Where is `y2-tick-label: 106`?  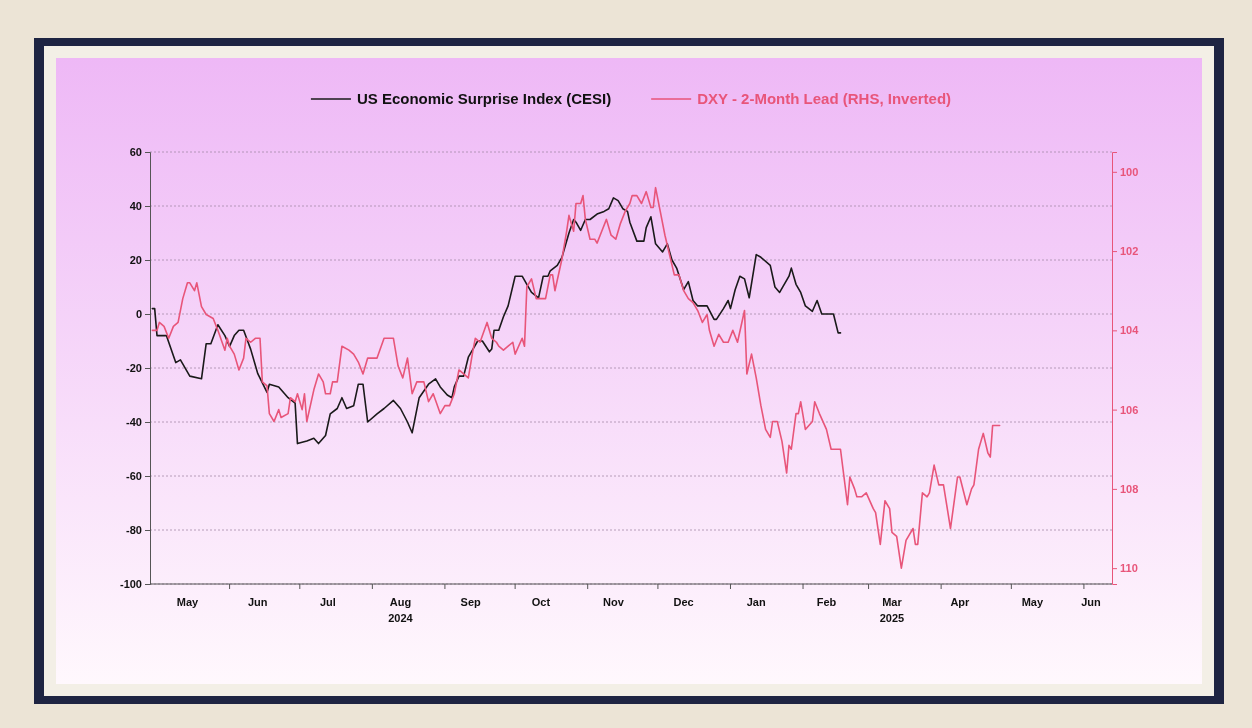 y2-tick-label: 106 is located at coordinates (1129, 409).